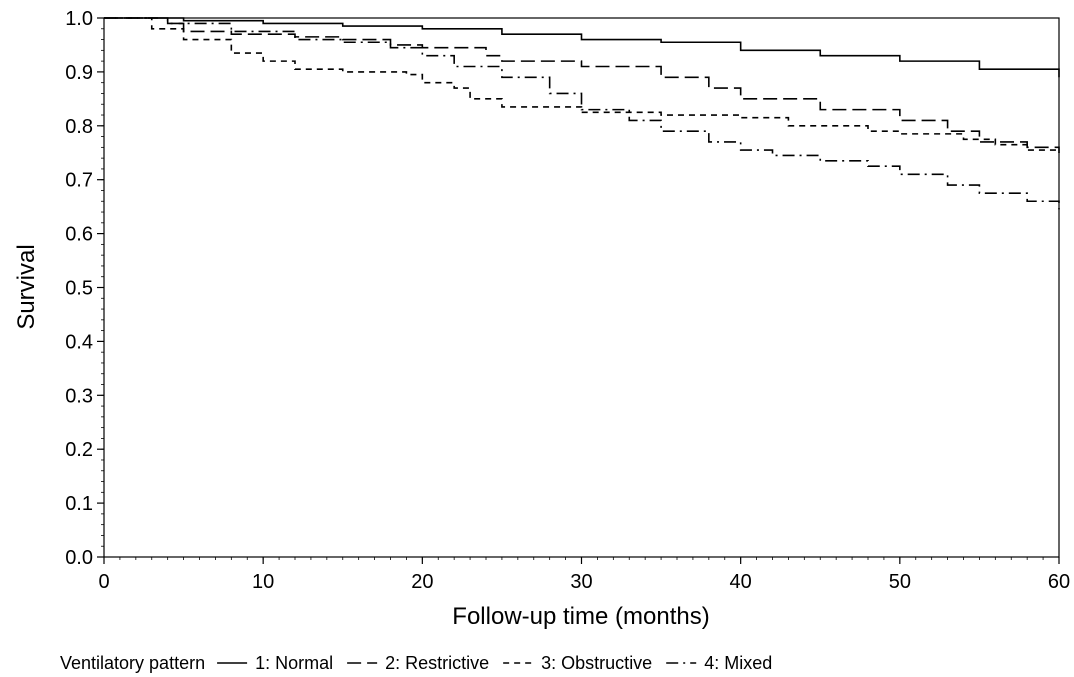 This screenshot has width=1074, height=677. What do you see at coordinates (294, 663) in the screenshot?
I see `legend-label: 1: Normal` at bounding box center [294, 663].